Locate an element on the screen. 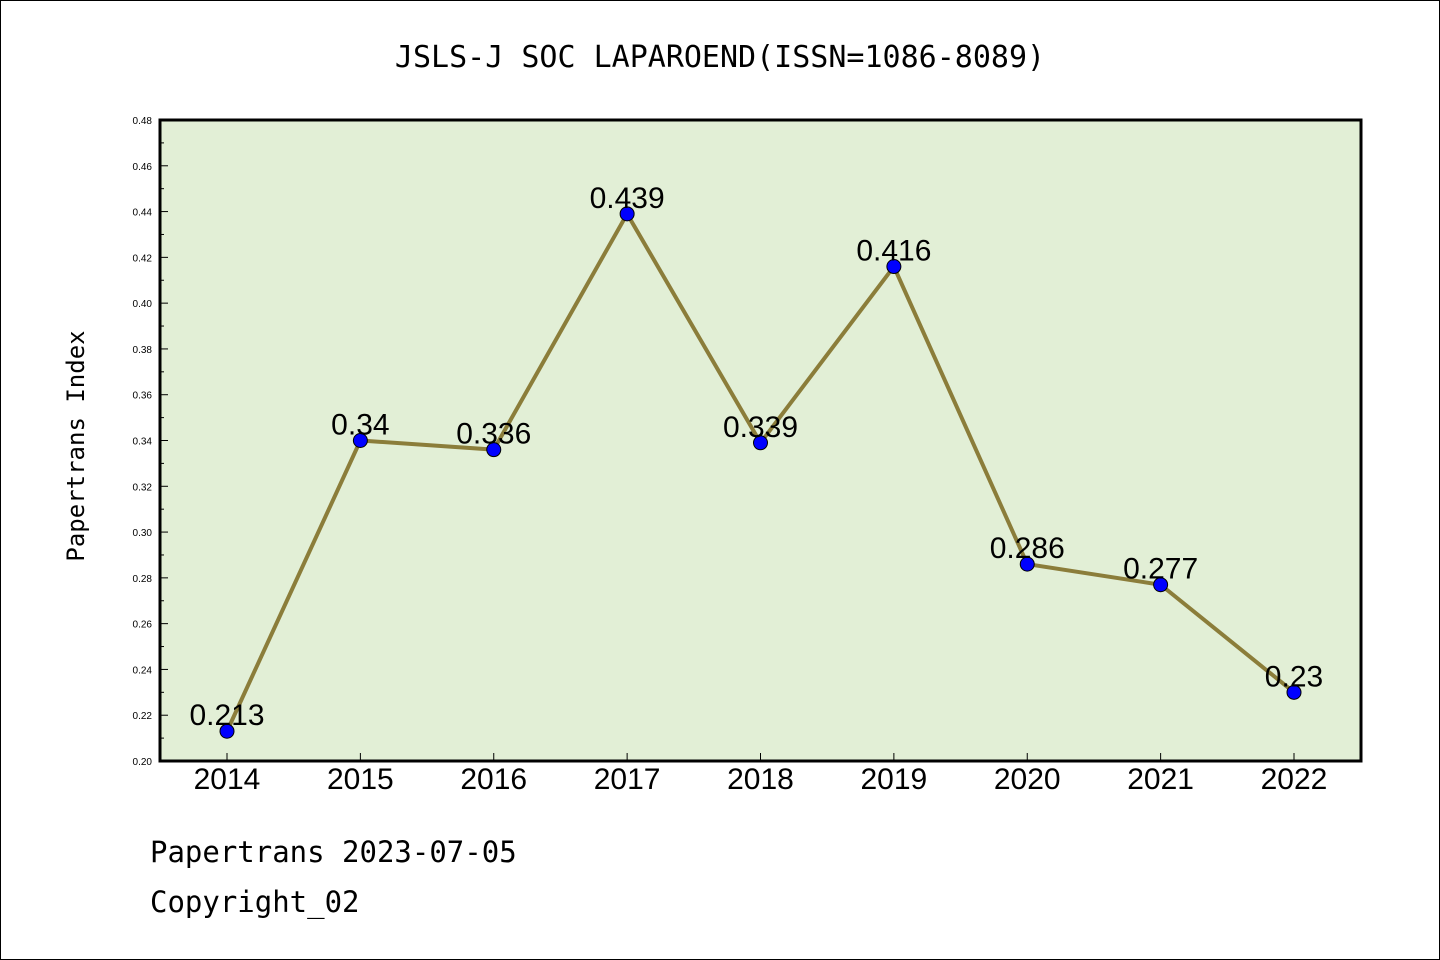 This screenshot has height=960, width=1440. chart-title: JSLS-J SOC LAPAROEND(ISSN=1086-8089) is located at coordinates (720, 57).